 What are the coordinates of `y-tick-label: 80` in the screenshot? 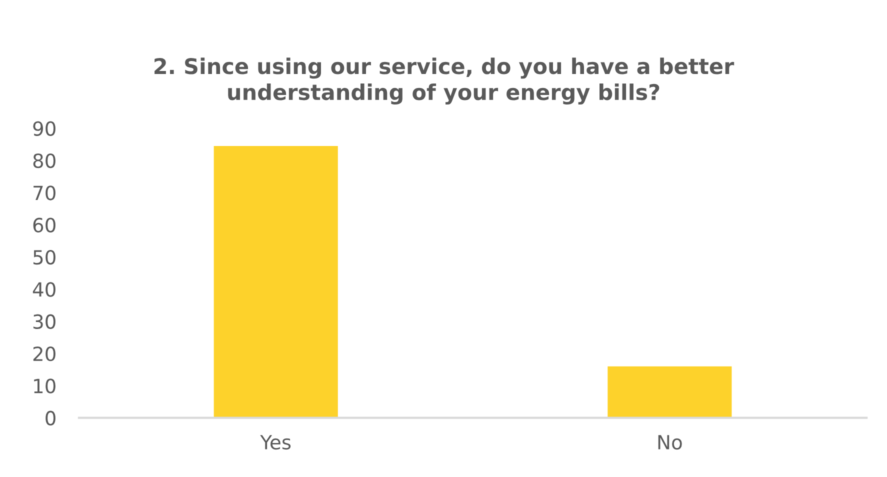 It's located at (44, 160).